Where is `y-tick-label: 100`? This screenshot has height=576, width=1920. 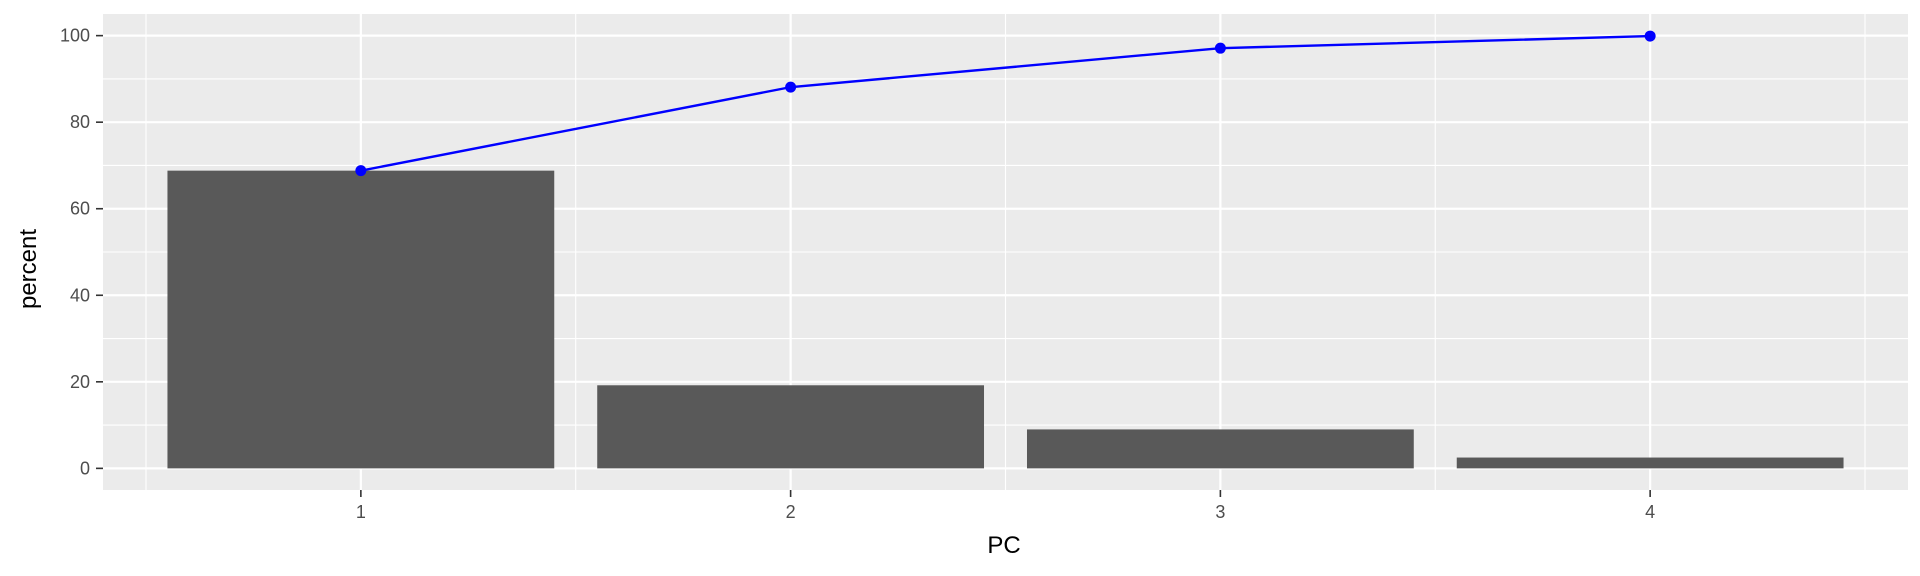 y-tick-label: 100 is located at coordinates (75, 36).